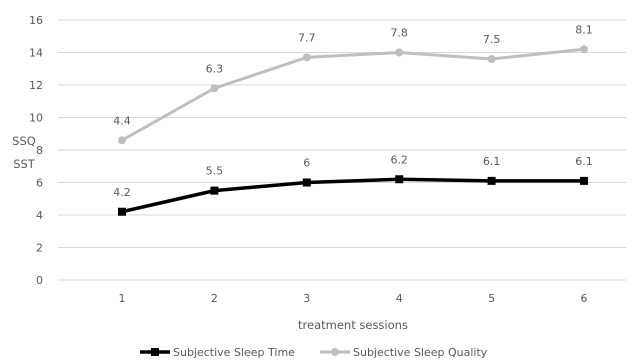  I want to click on y-axis-title-line-2: SST, so click(24, 164).